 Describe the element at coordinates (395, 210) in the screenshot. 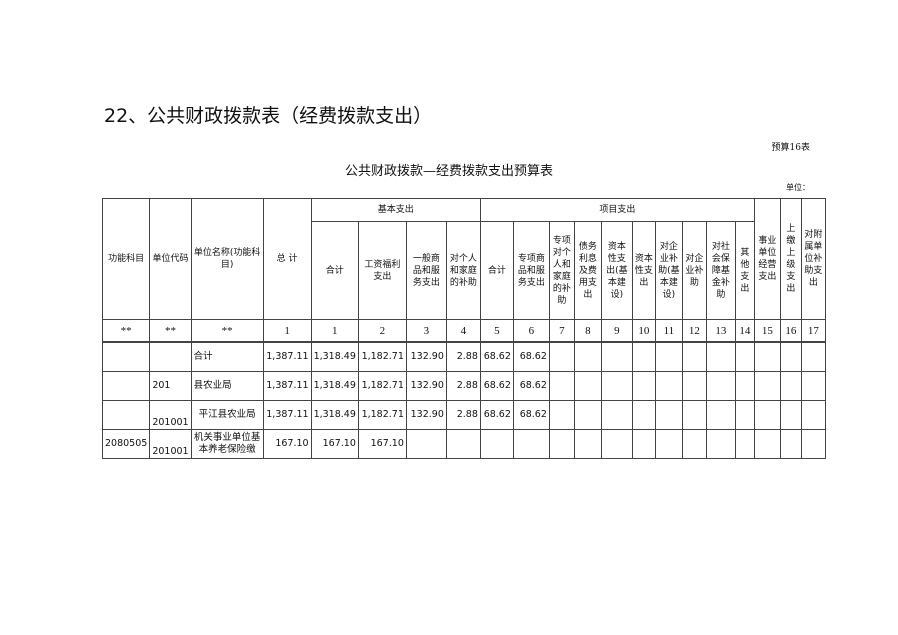

I see `header-basic: 基本支出` at that location.